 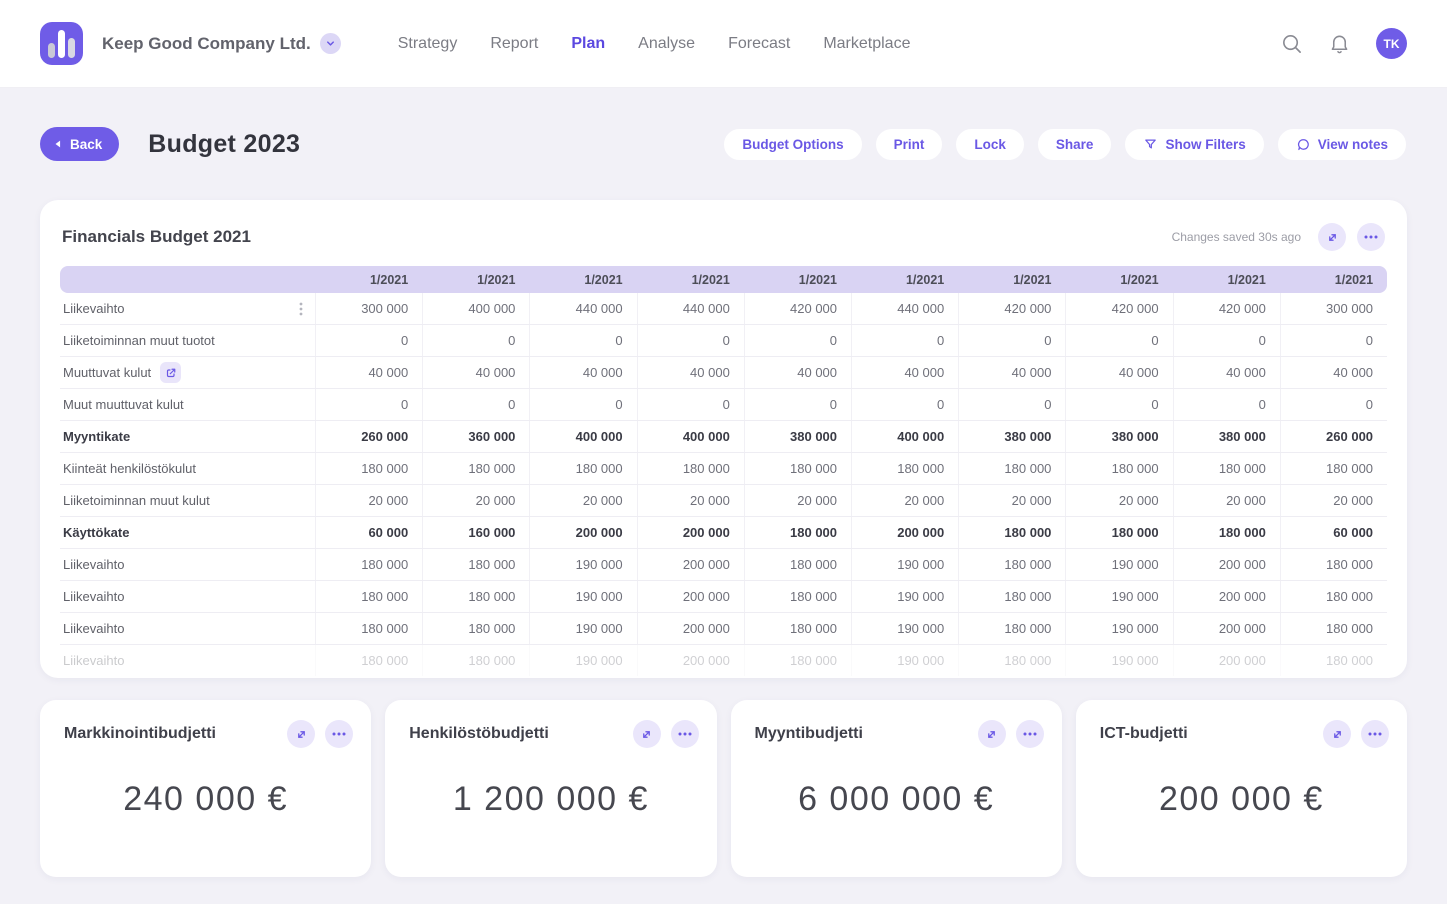 I want to click on company-selector: Keep Good Company Ltd., so click(x=221, y=43).